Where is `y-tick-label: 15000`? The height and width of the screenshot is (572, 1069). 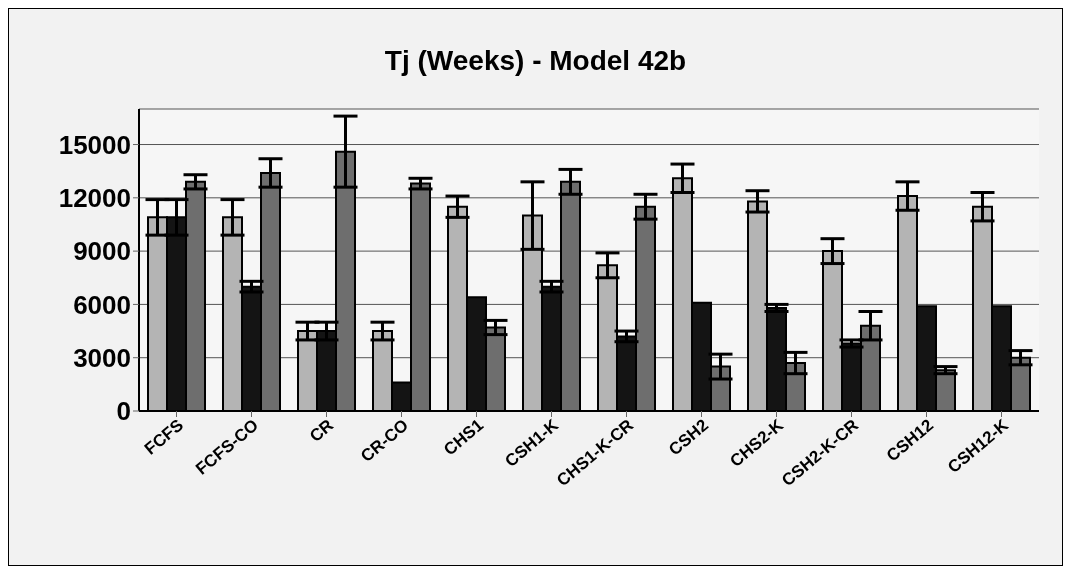 y-tick-label: 15000 is located at coordinates (94, 144).